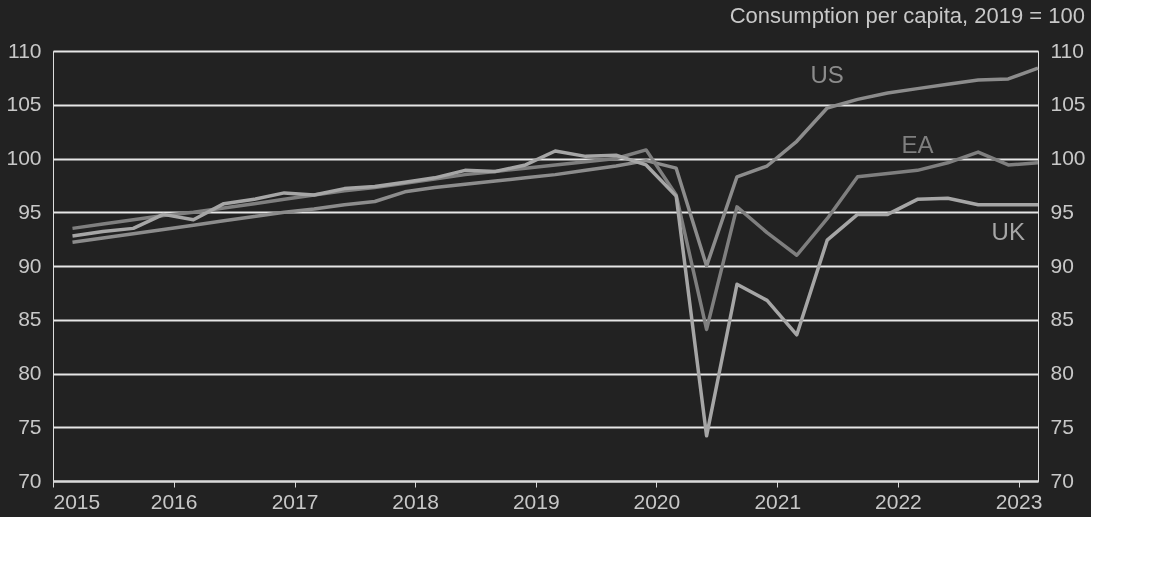 This screenshot has width=1169, height=580. Describe the element at coordinates (1067, 50) in the screenshot. I see `y2-tick-label: 110` at that location.